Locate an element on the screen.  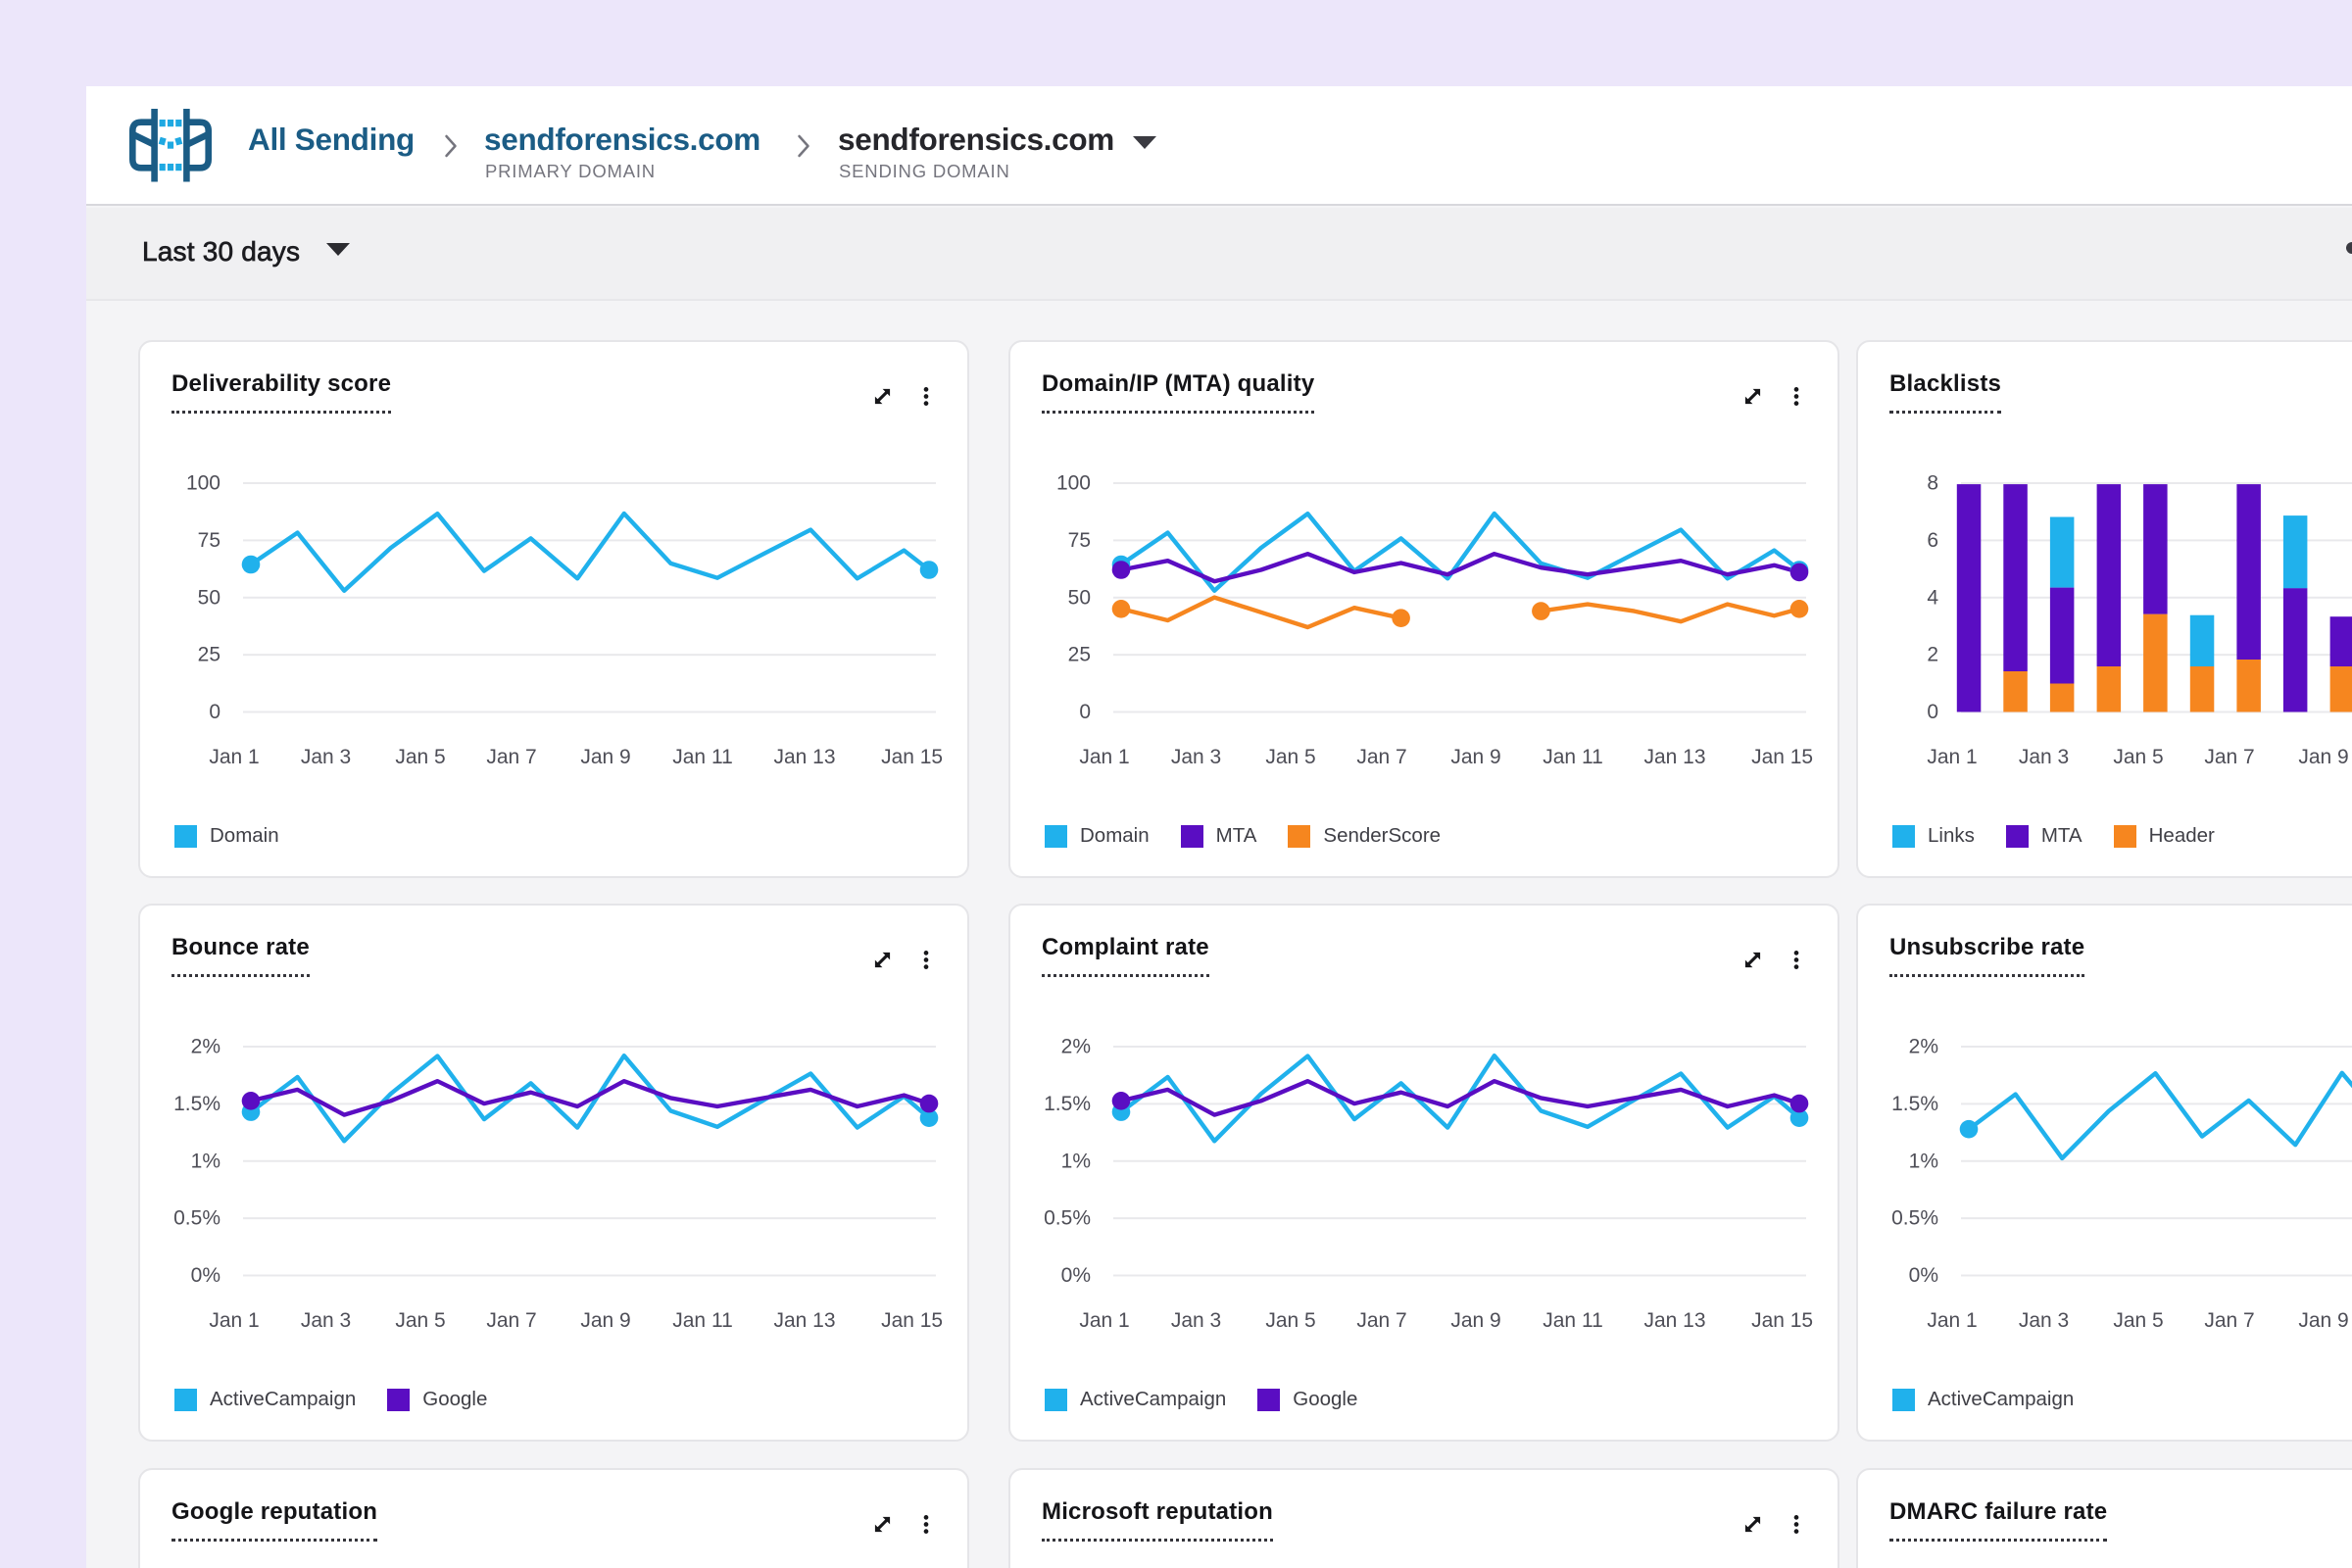
svg-text: 6 is located at coordinates (1932, 540).